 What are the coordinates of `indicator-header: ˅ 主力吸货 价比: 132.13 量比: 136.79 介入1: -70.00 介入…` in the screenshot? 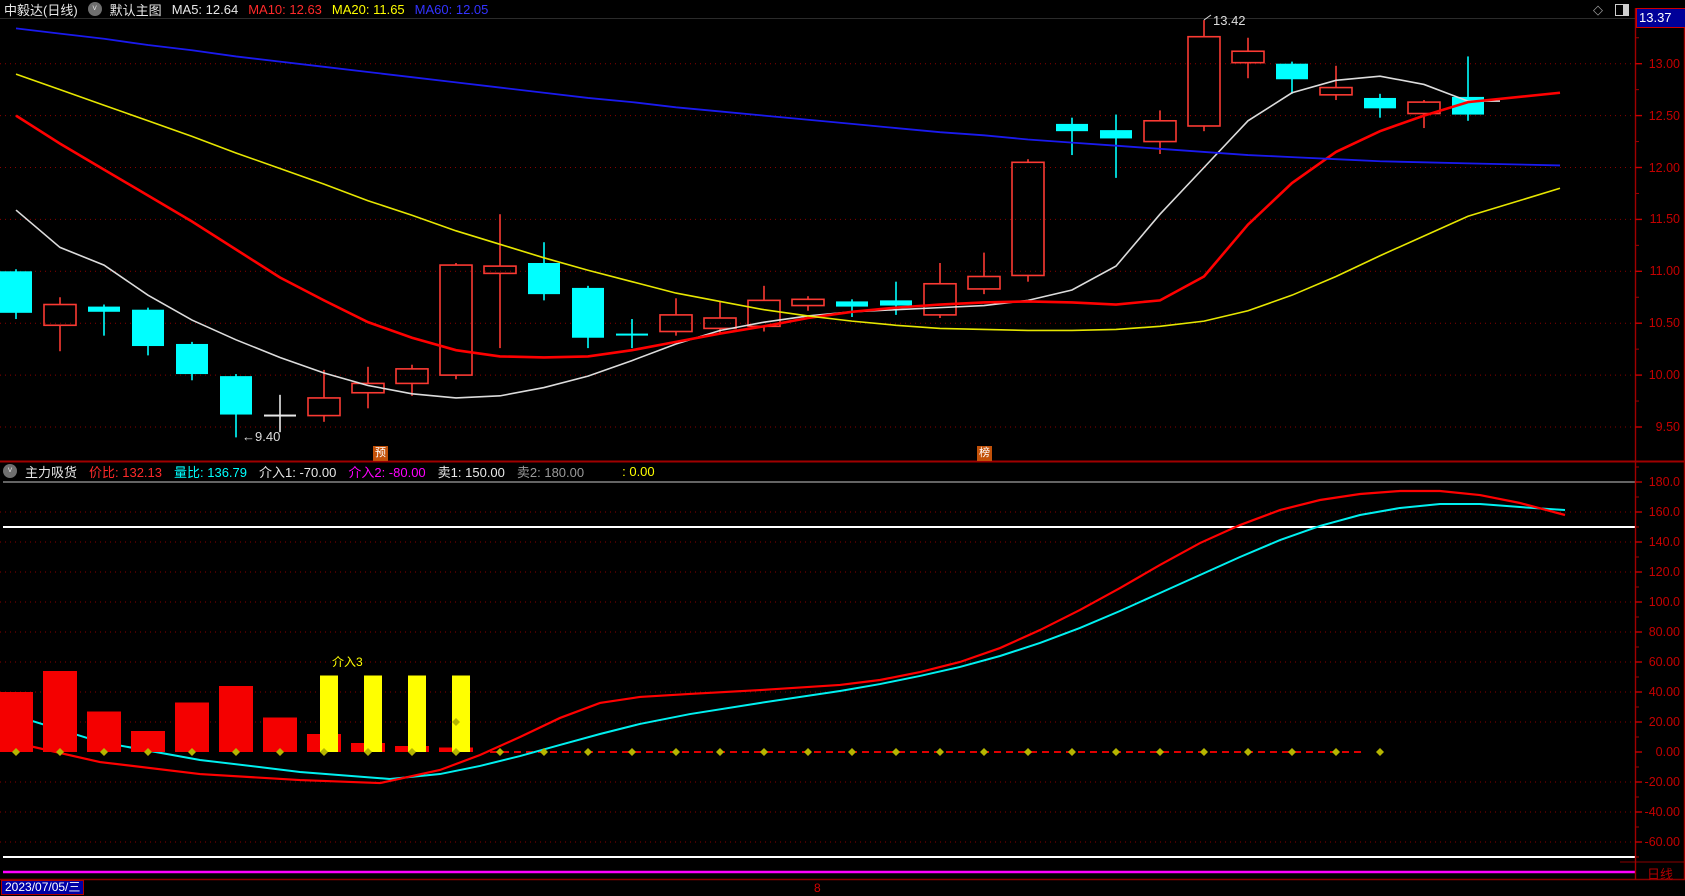 It's located at (810, 471).